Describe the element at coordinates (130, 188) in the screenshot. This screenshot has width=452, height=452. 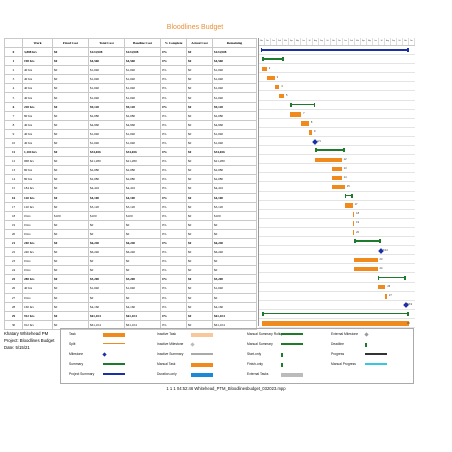
I see `table-row: 15 184 hrs $0 $4,416 $4,416 0% $0 $4,416` at that location.